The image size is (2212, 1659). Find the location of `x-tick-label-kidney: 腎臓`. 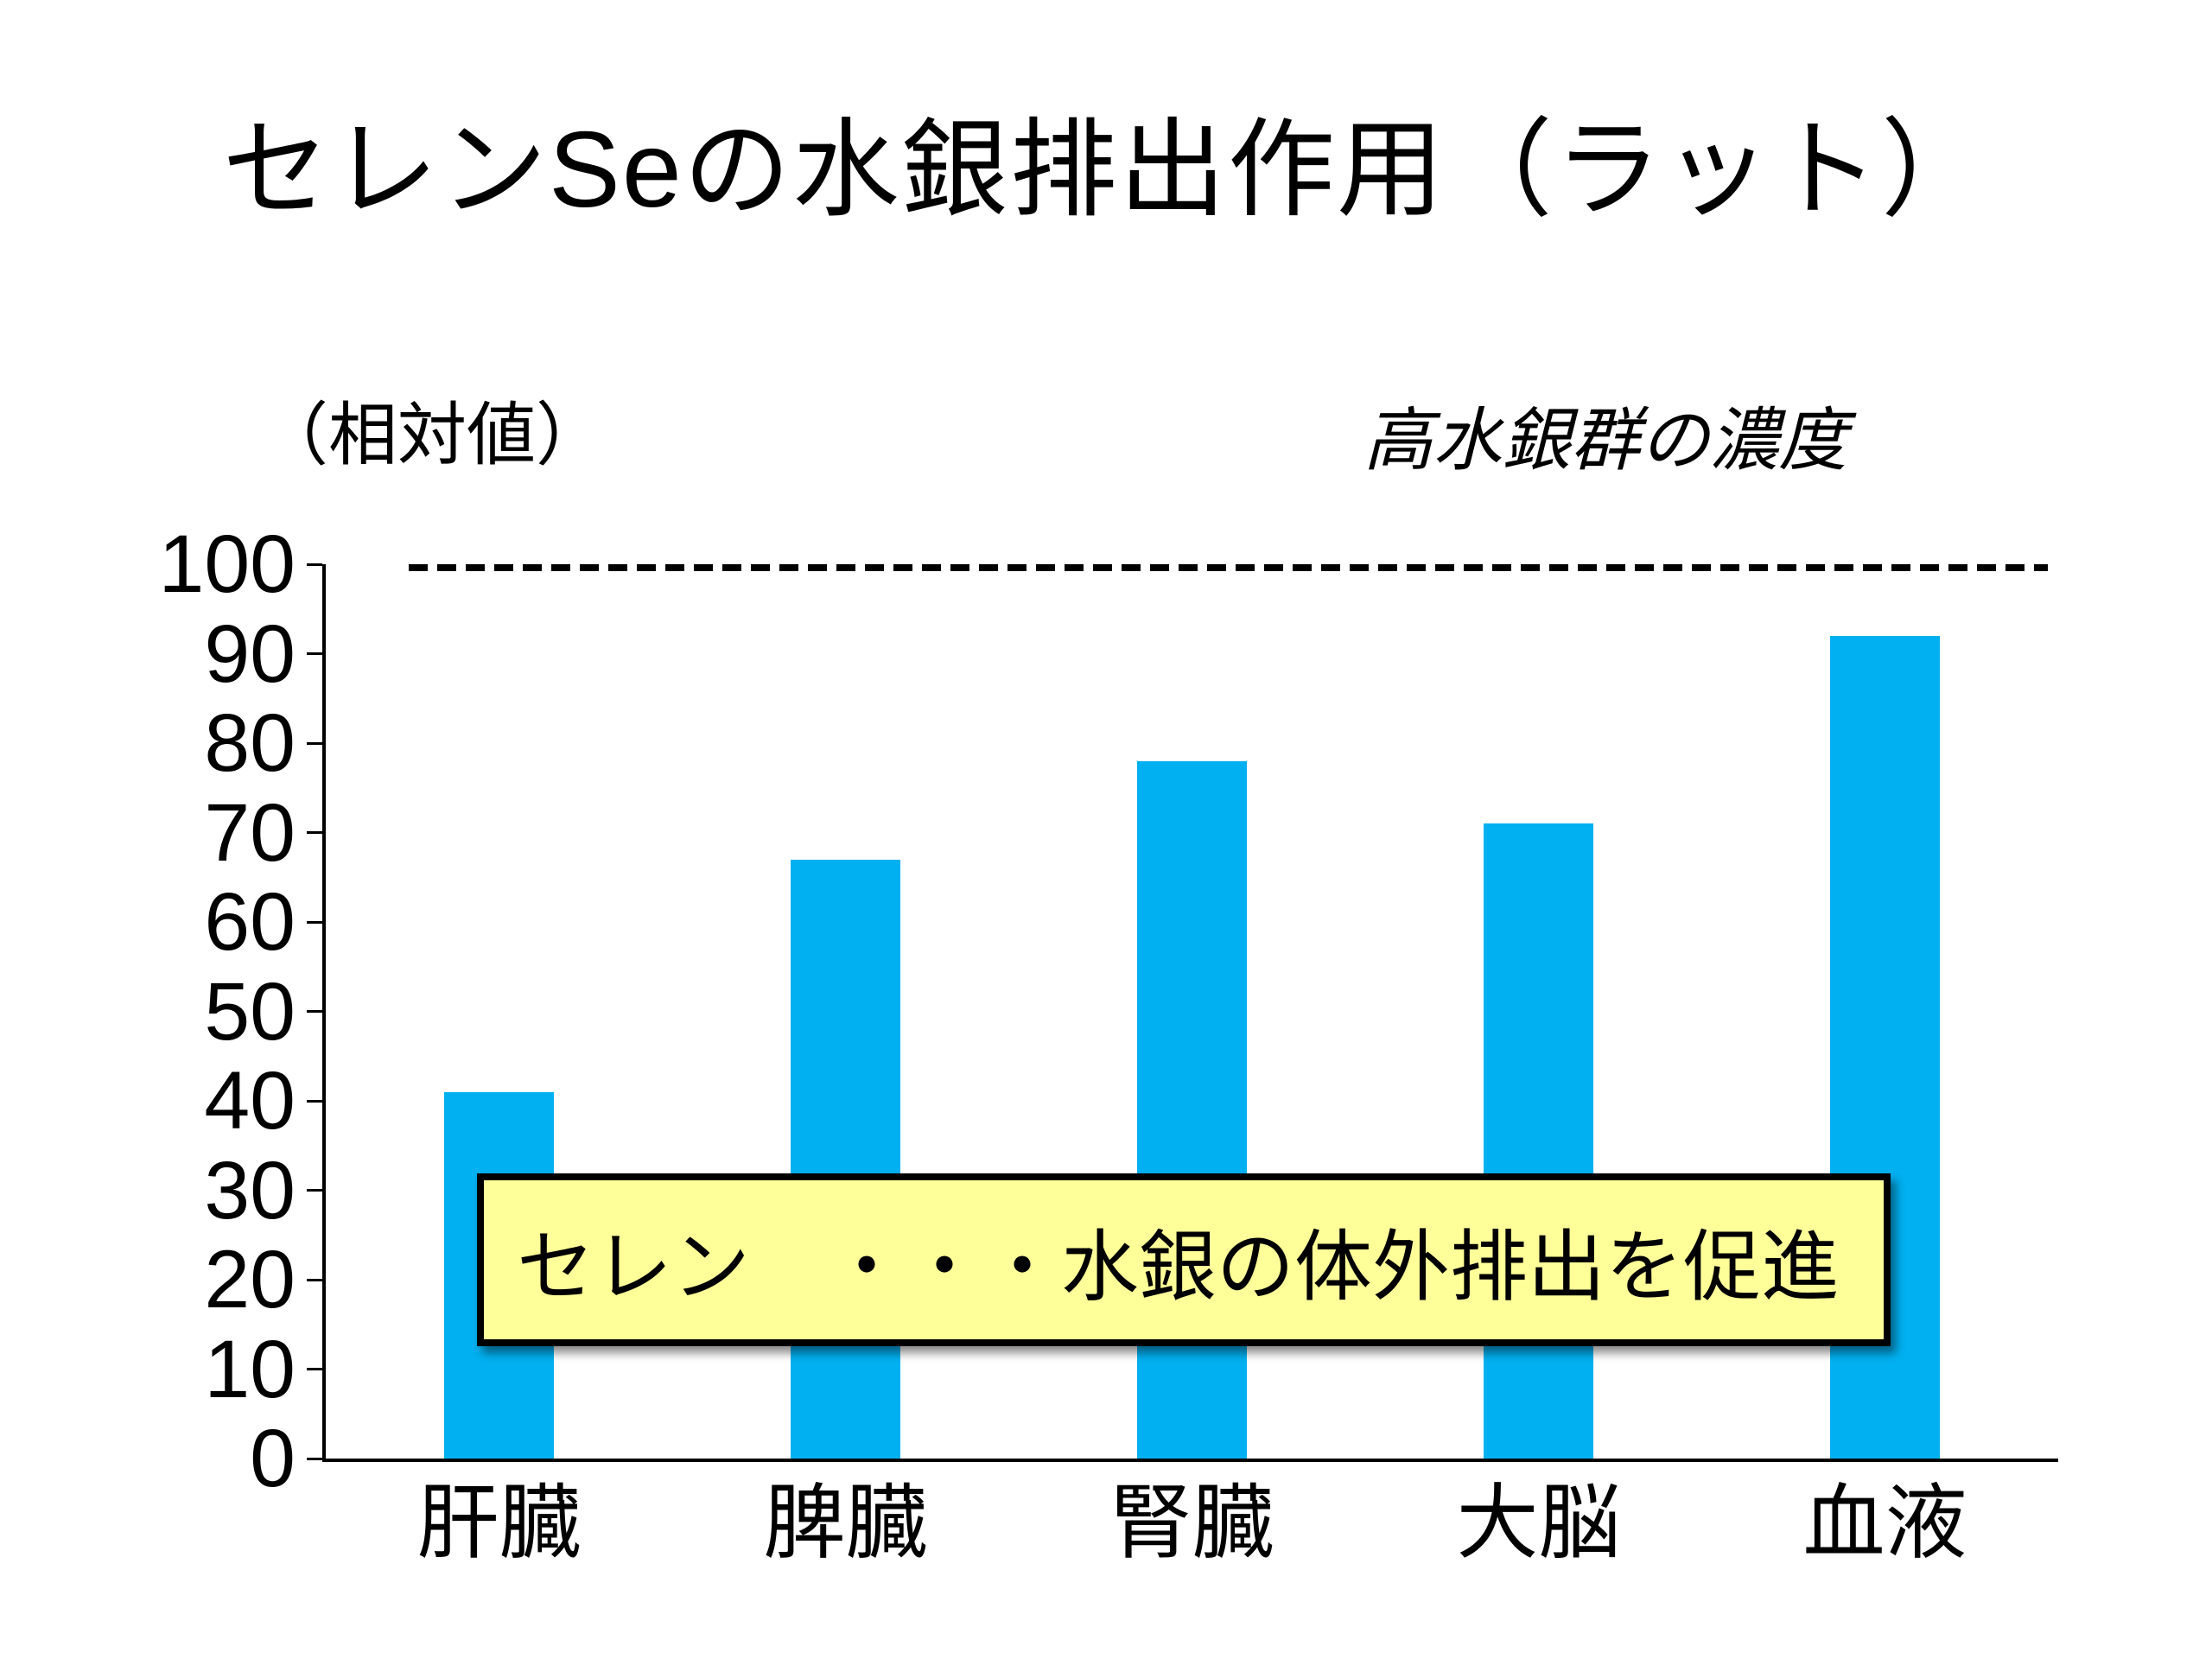

x-tick-label-kidney: 腎臓 is located at coordinates (1191, 1523).